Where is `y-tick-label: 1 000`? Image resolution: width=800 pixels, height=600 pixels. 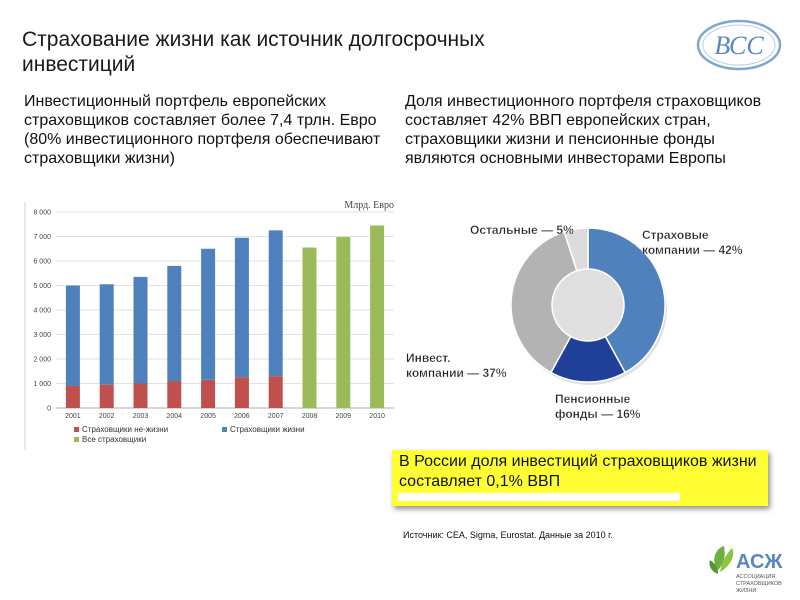 y-tick-label: 1 000 is located at coordinates (42, 384).